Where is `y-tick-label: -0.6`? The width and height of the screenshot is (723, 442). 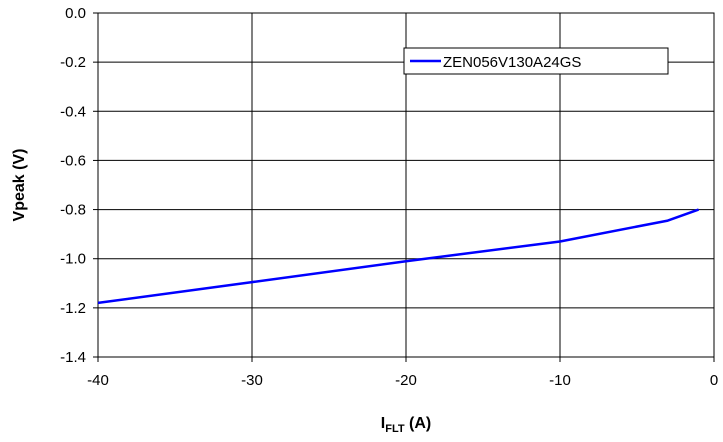 y-tick-label: -0.6 is located at coordinates (73, 160).